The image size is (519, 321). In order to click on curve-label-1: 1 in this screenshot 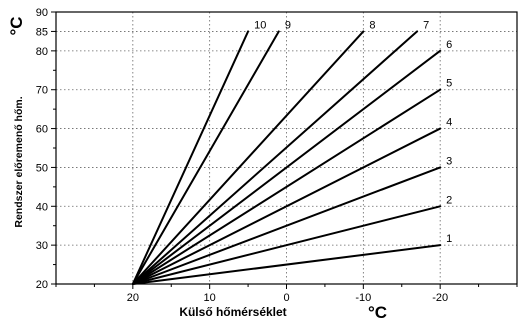, I will do `click(449, 239)`.